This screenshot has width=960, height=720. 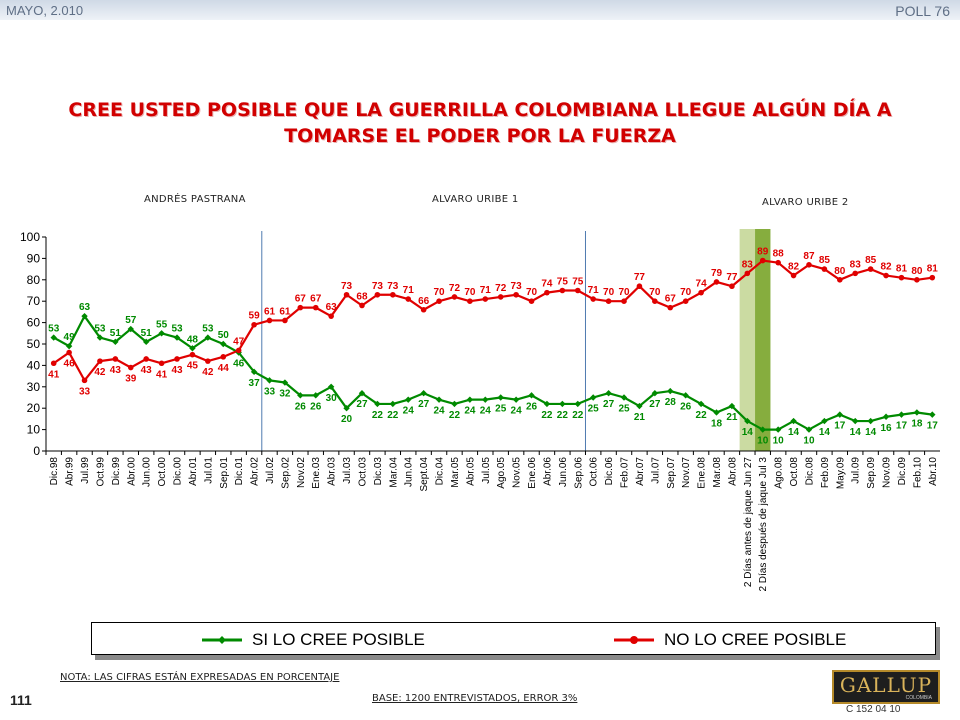 What do you see at coordinates (609, 404) in the screenshot?
I see `data-label-si: 27` at bounding box center [609, 404].